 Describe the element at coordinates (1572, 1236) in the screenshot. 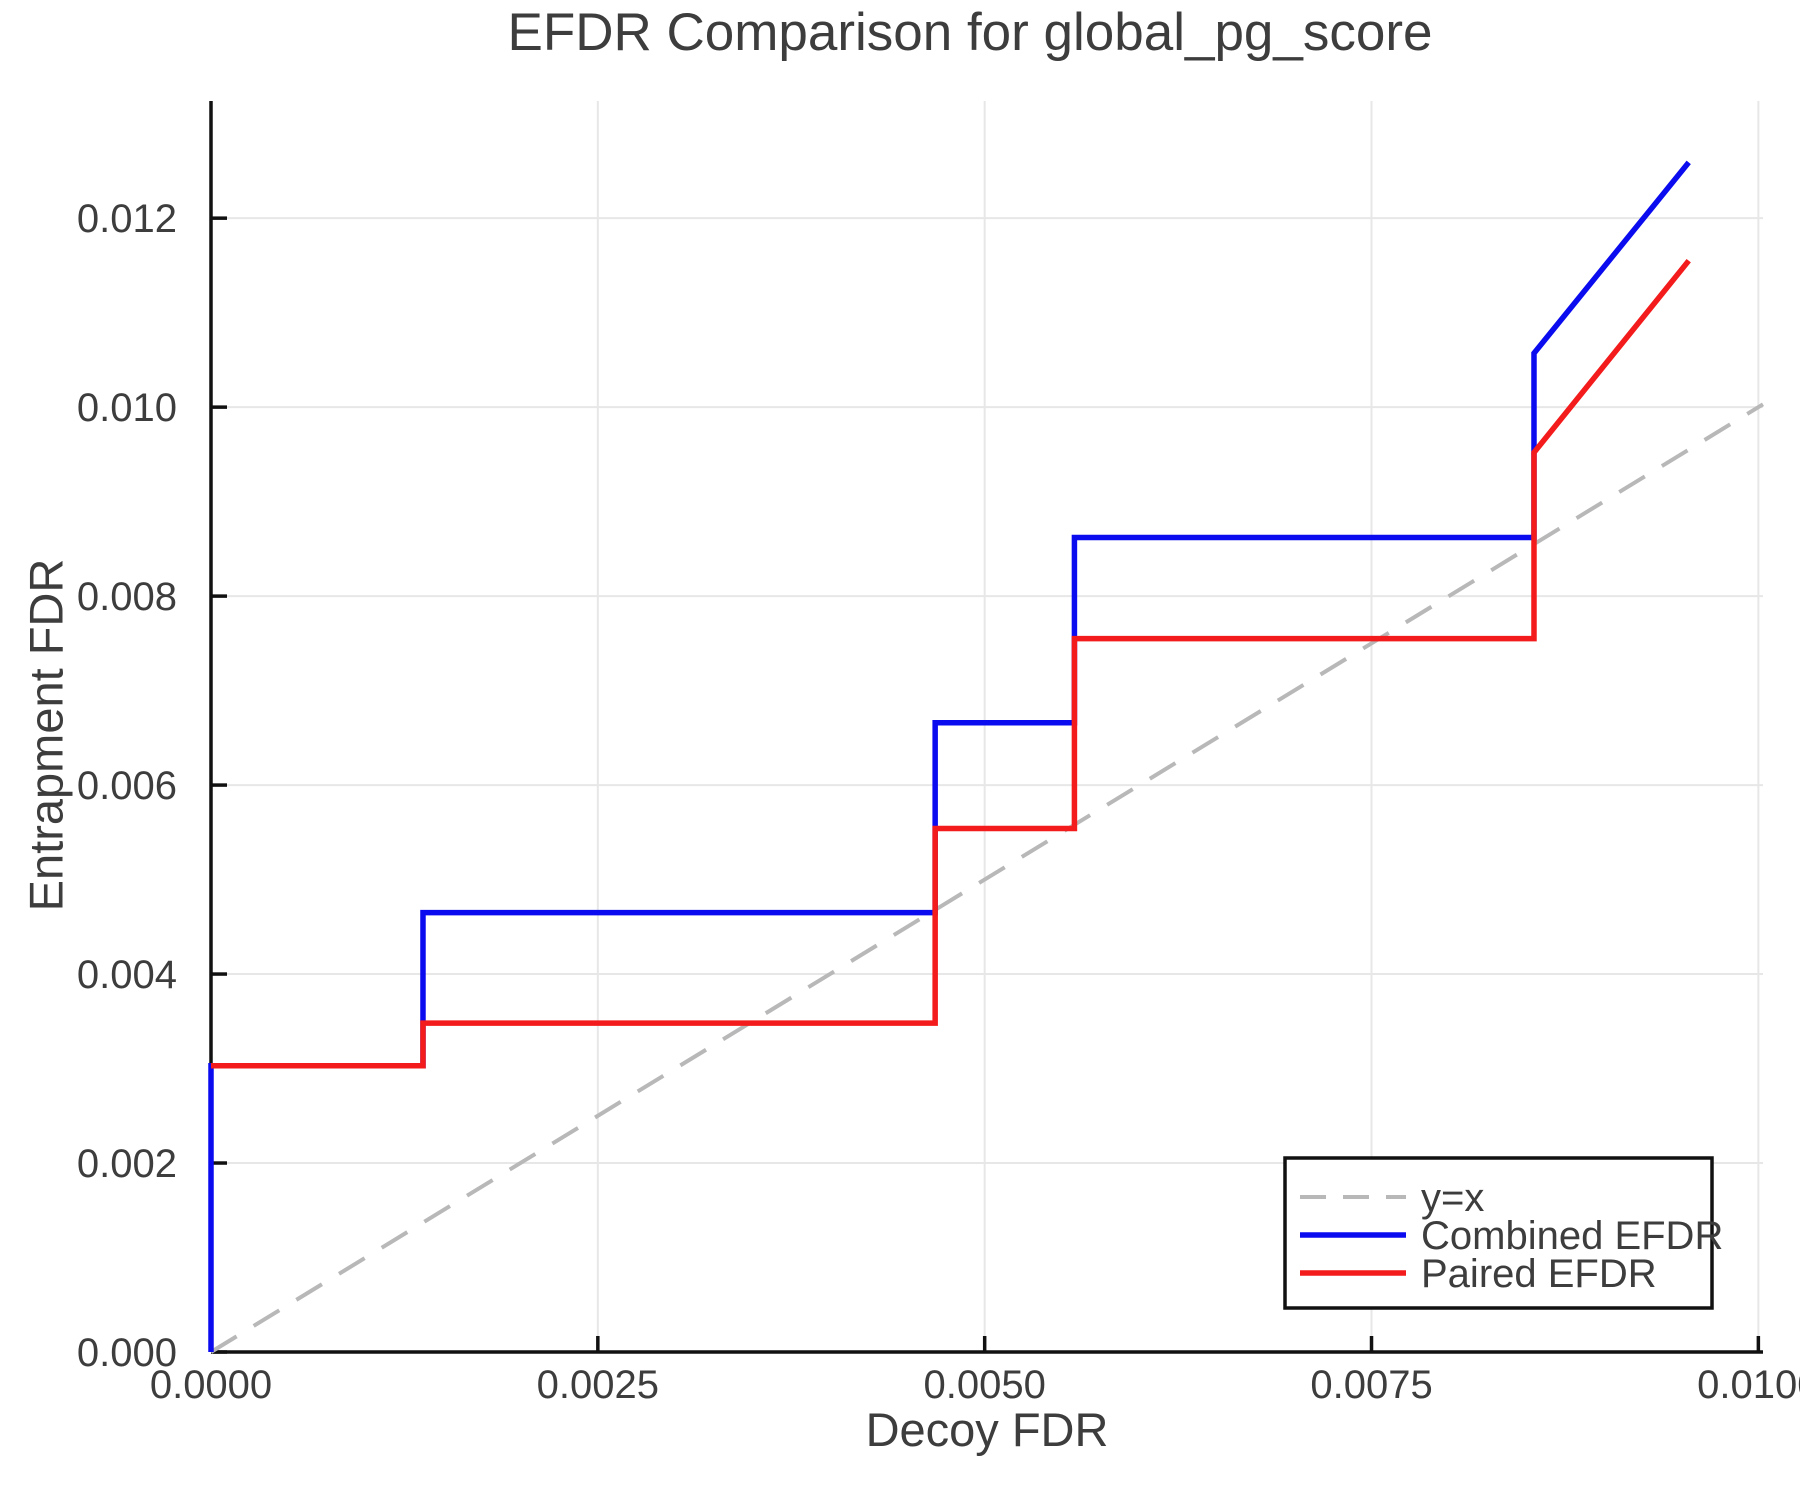

I see `legend-entry-label: Combined EFDR` at that location.